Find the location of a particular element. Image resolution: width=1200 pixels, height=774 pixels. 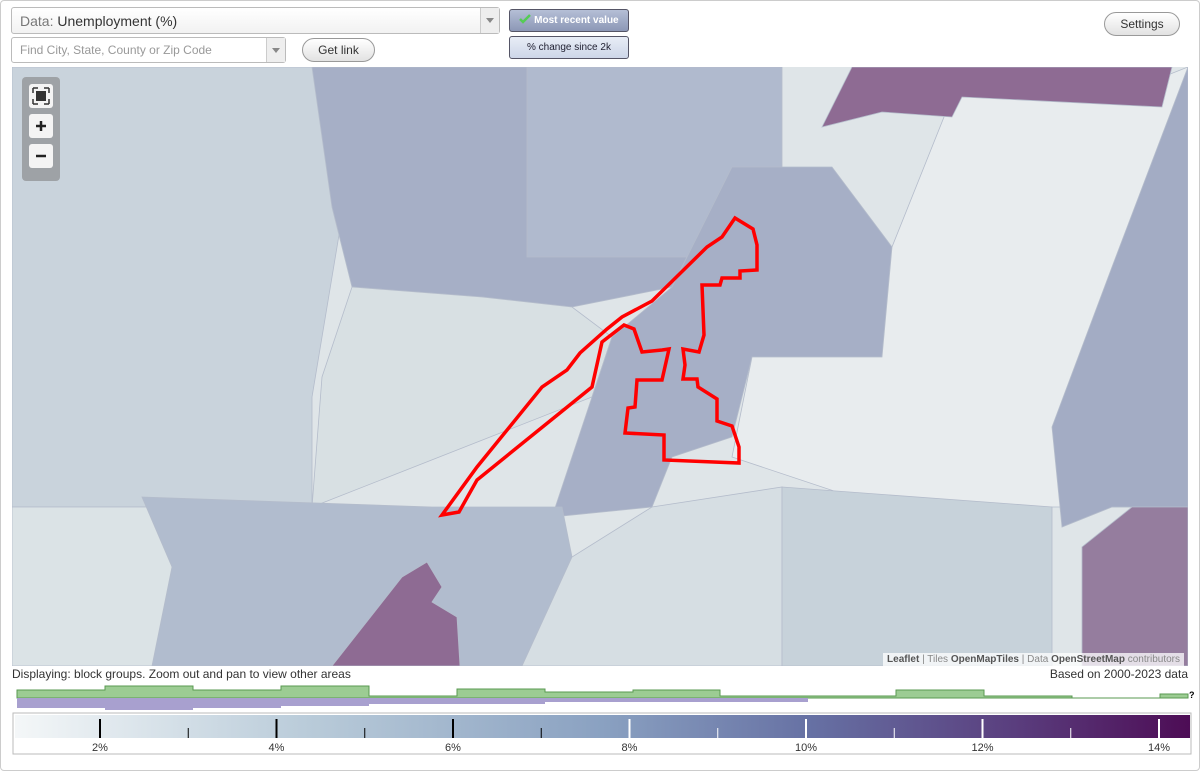

search-box: Find City, State, County or Zip Code is located at coordinates (148, 50).